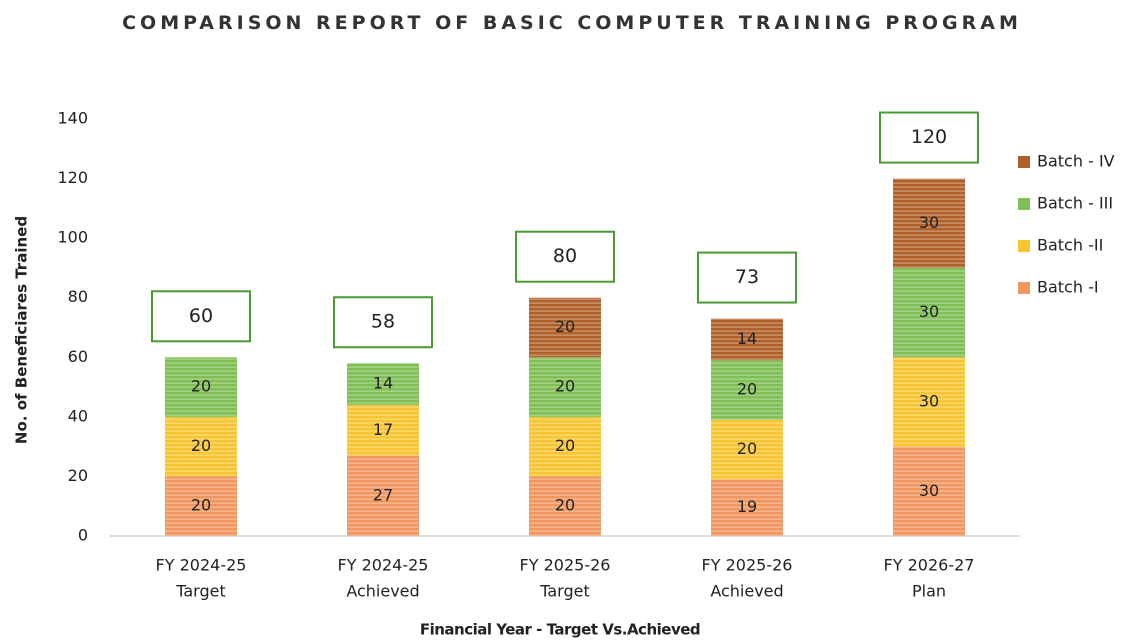 This screenshot has height=642, width=1144. What do you see at coordinates (1076, 161) in the screenshot?
I see `legend-label: Batch - IV` at bounding box center [1076, 161].